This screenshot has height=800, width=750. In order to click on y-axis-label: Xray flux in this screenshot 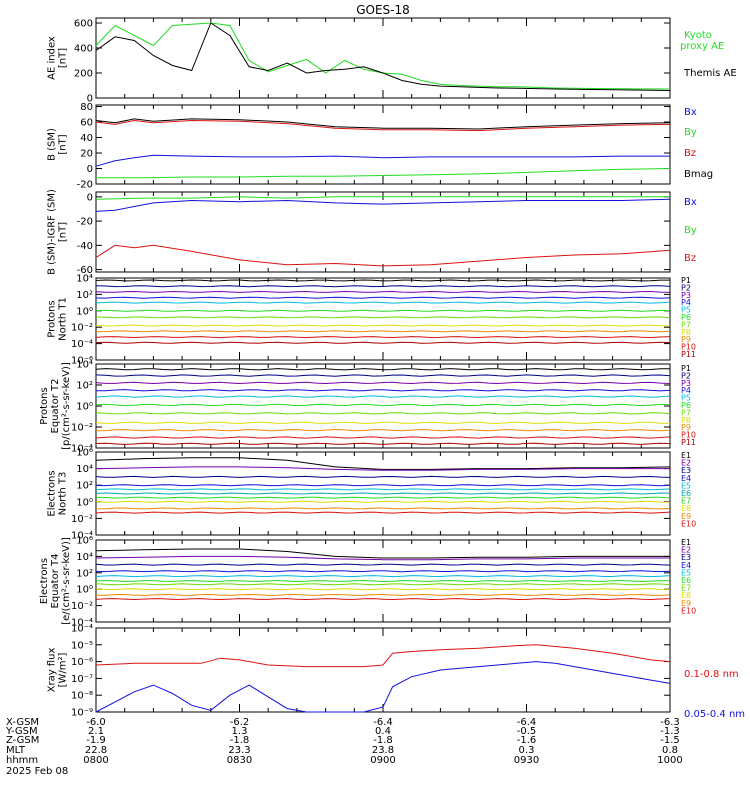, I will do `click(52, 670)`.